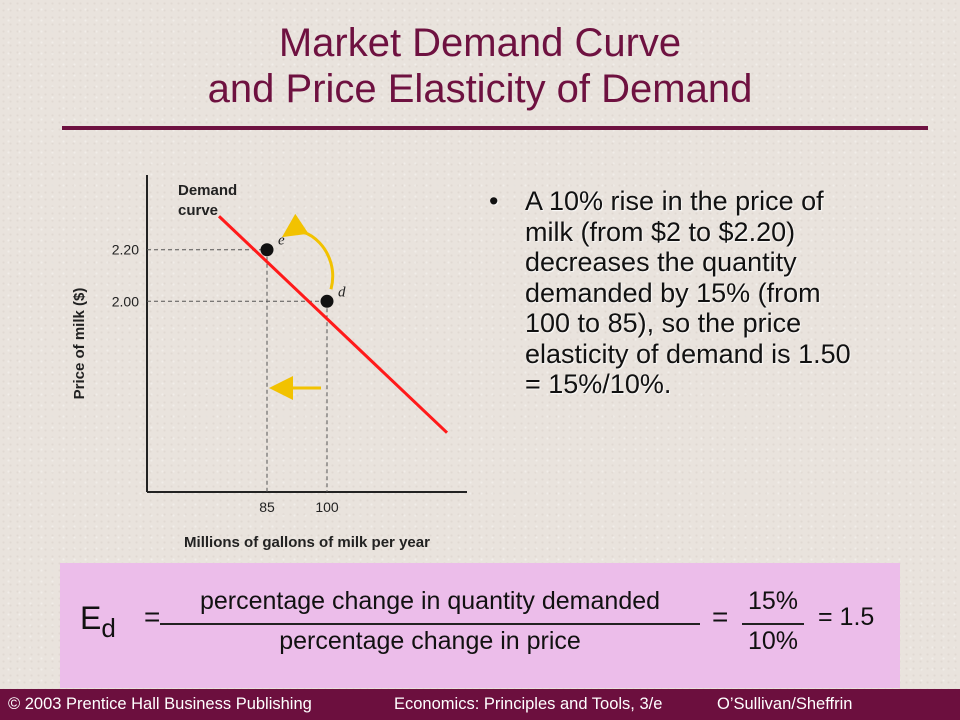 This screenshot has height=720, width=960. Describe the element at coordinates (125, 301) in the screenshot. I see `y-tick-label: 2.00` at that location.